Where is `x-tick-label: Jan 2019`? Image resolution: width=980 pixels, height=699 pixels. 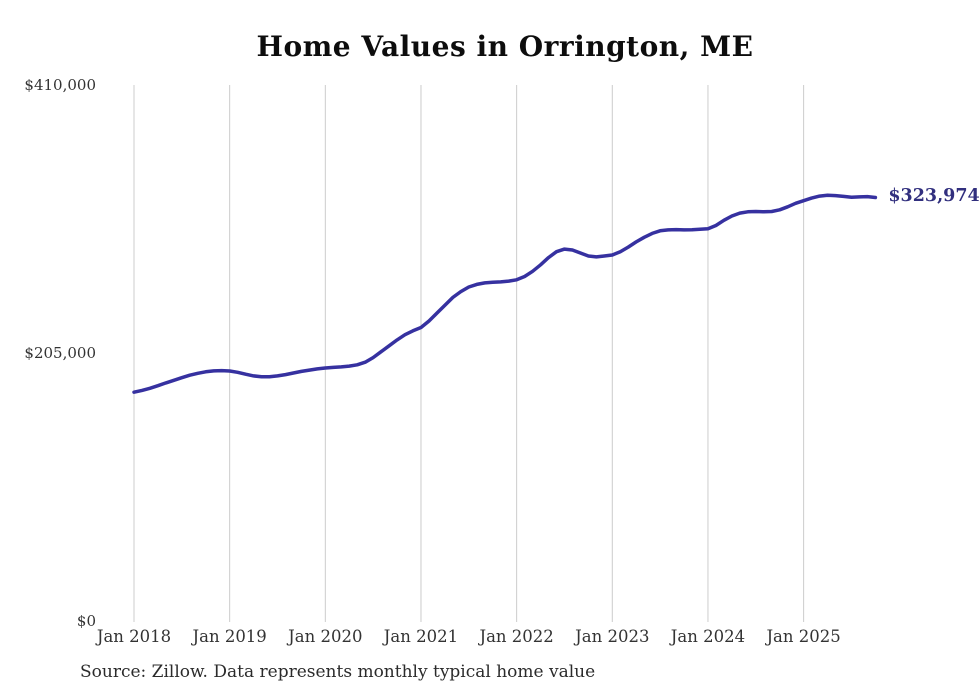 x-tick-label: Jan 2019 is located at coordinates (229, 636).